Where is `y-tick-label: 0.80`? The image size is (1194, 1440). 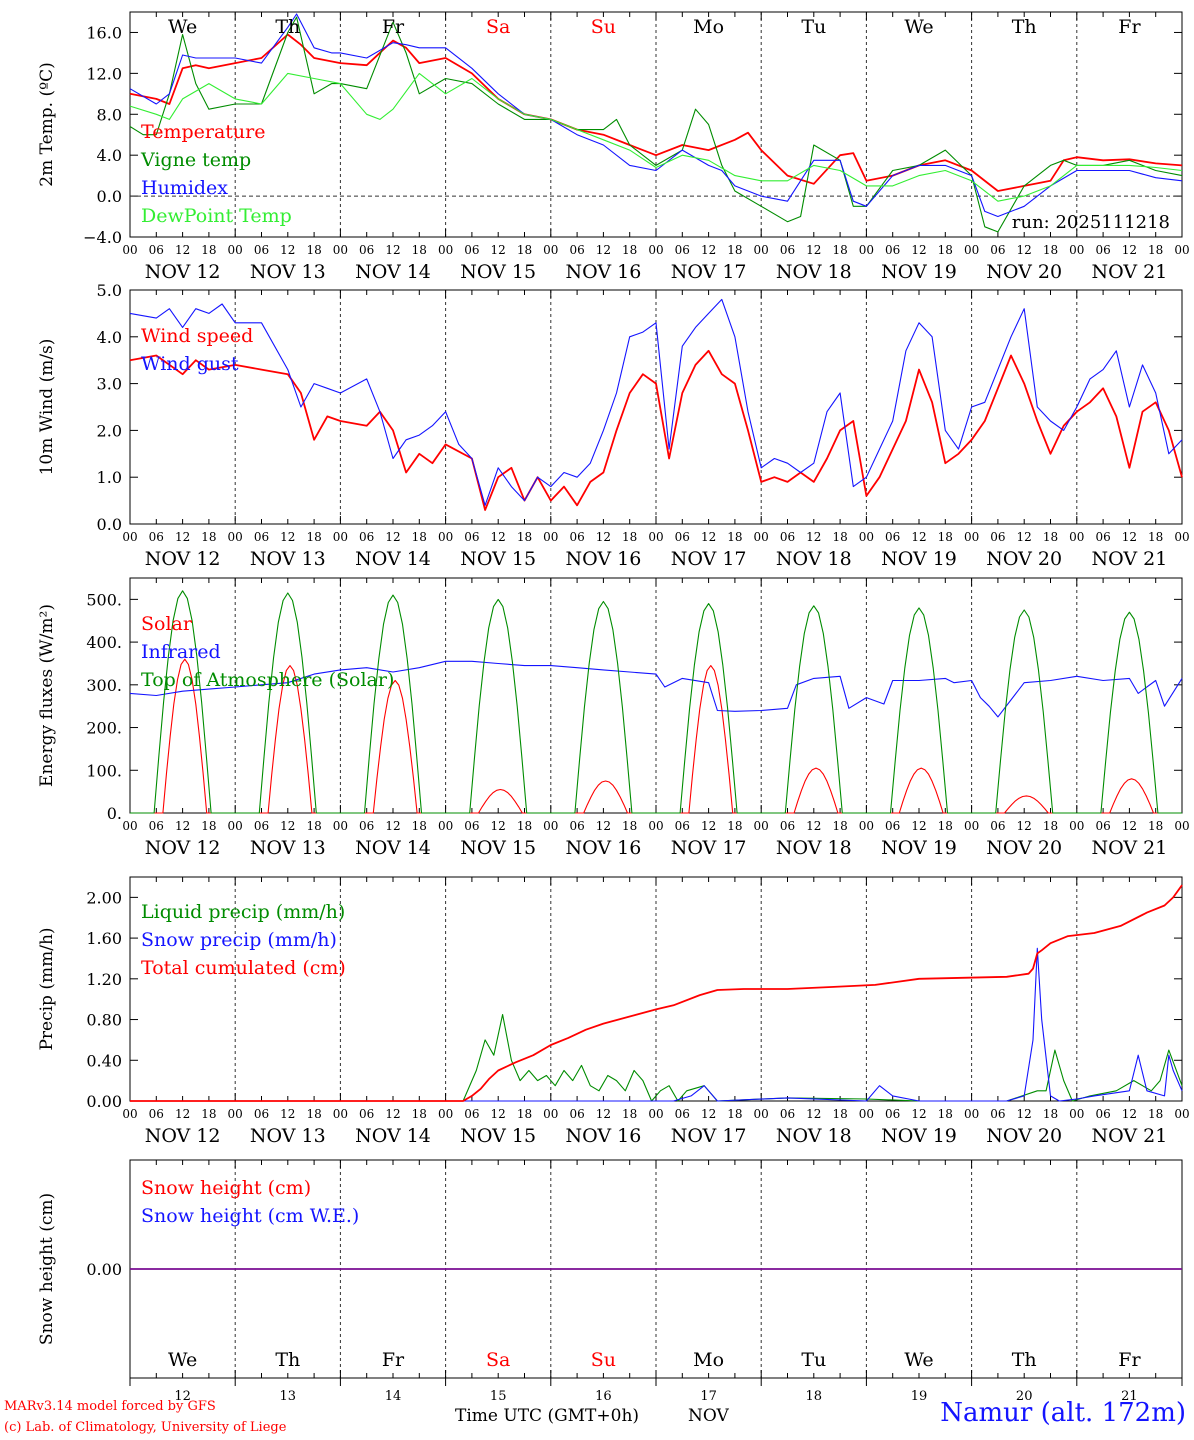 y-tick-label: 0.80 is located at coordinates (104, 1020).